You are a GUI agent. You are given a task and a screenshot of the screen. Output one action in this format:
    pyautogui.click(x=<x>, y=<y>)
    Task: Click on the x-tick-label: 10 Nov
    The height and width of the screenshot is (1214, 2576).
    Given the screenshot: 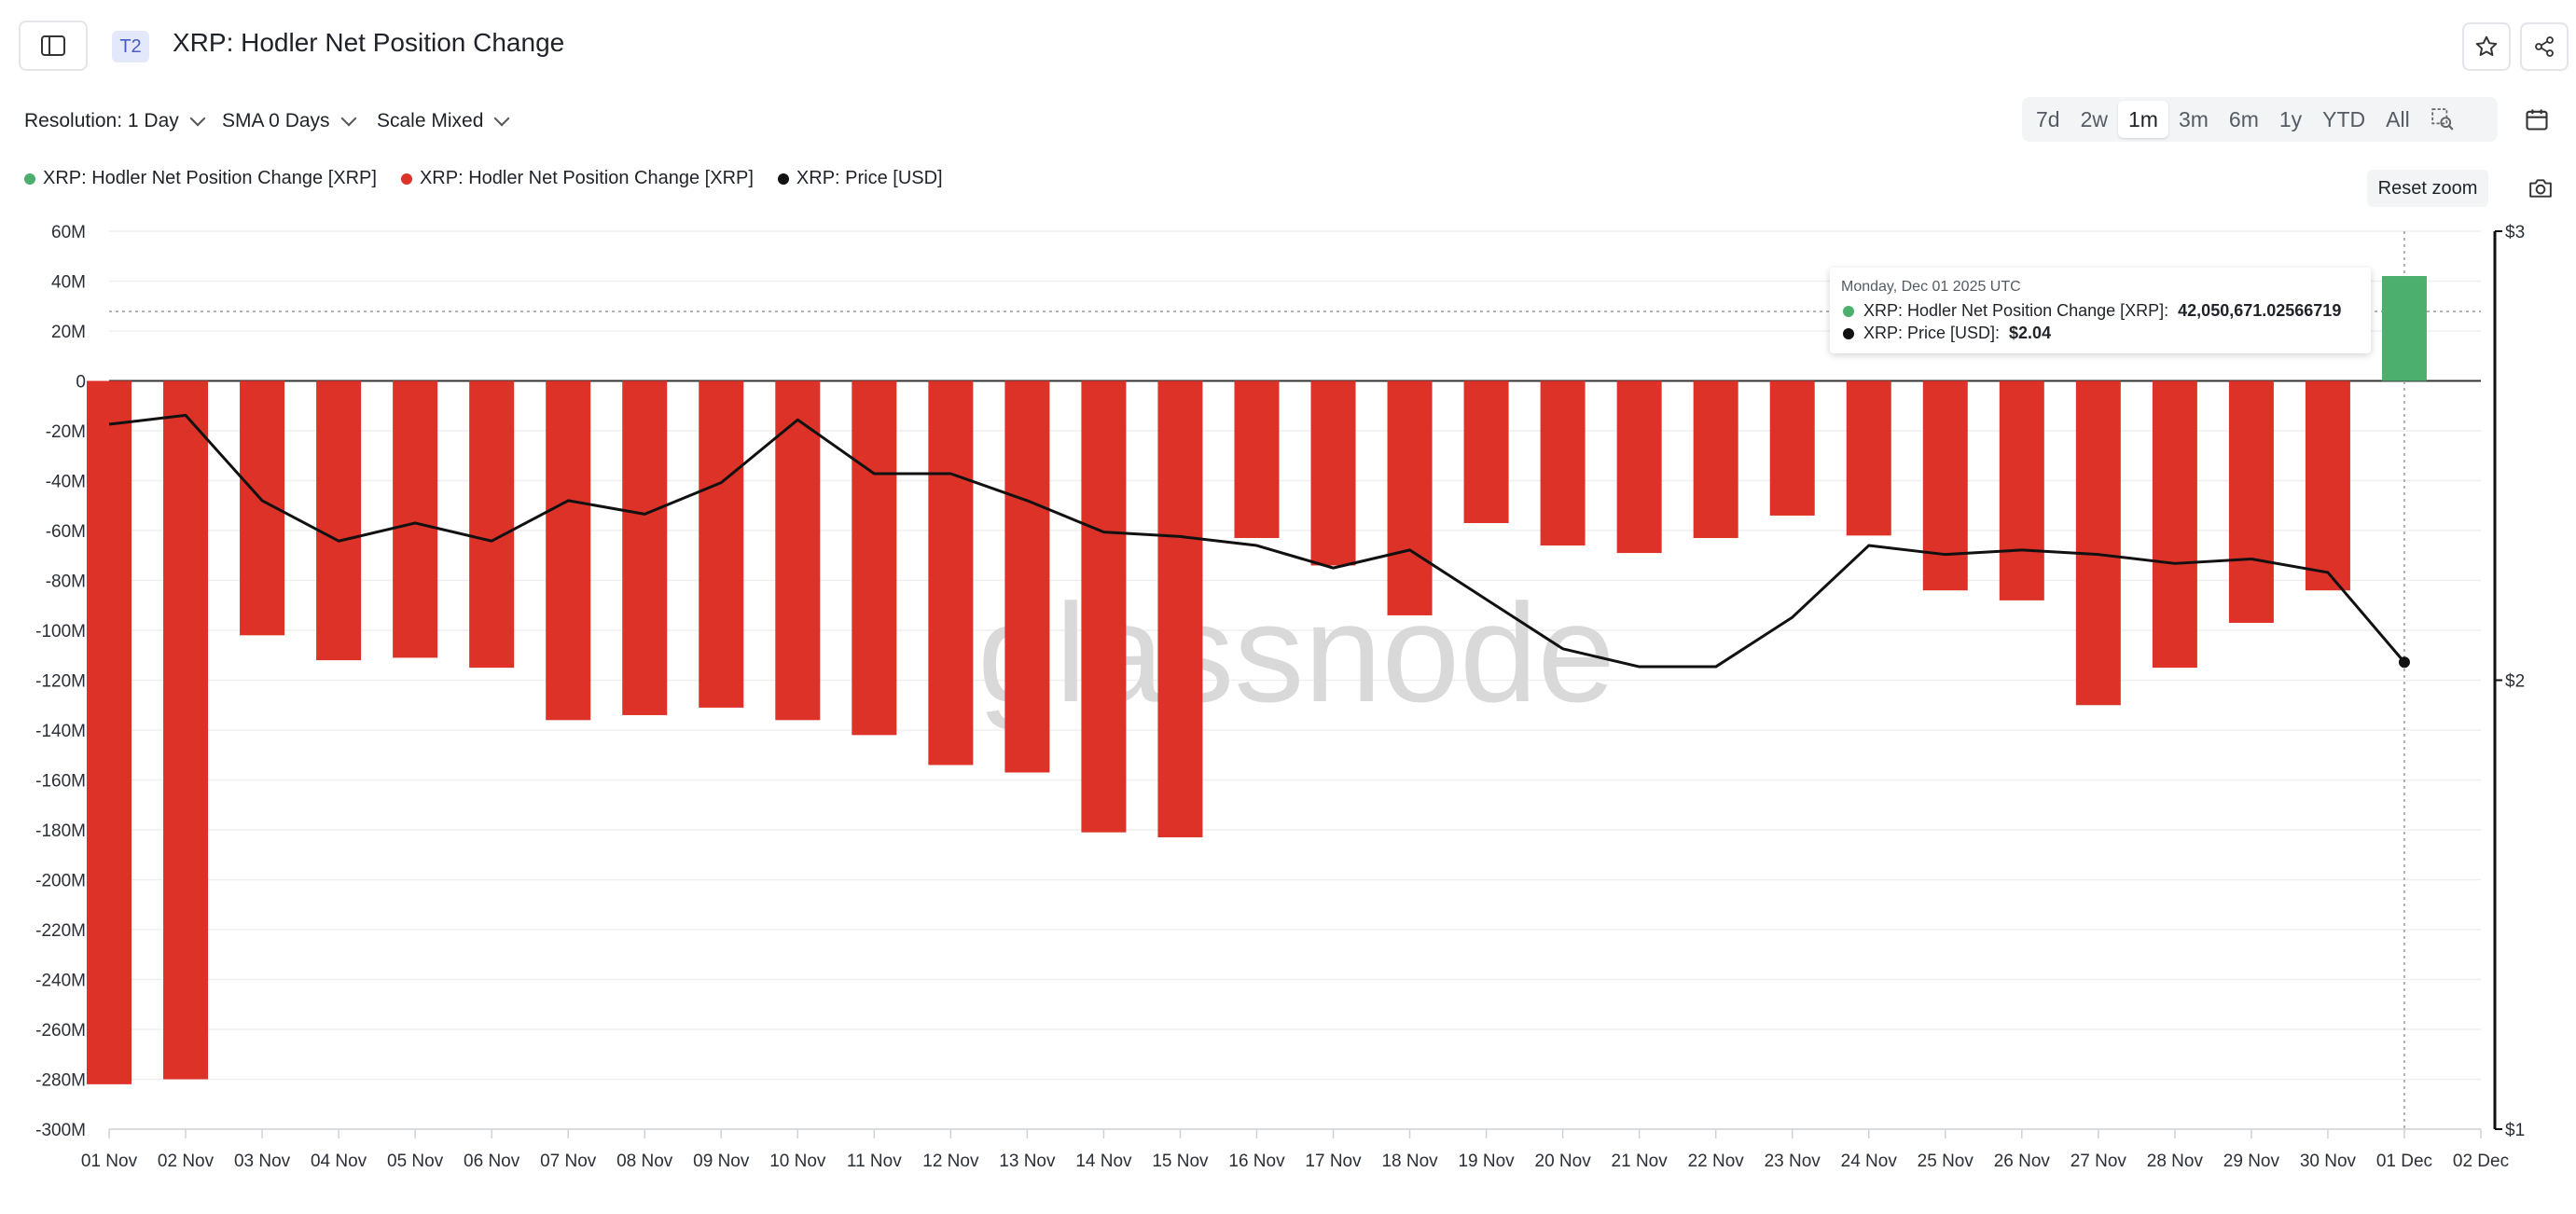 What is the action you would take?
    pyautogui.click(x=797, y=1161)
    